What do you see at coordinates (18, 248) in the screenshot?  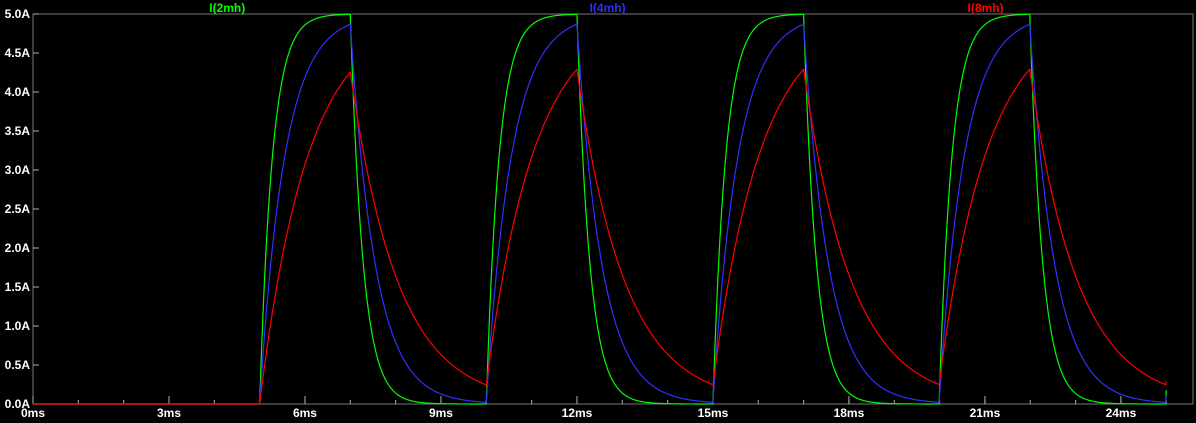 I see `y-axis-tick-label: 2.0A` at bounding box center [18, 248].